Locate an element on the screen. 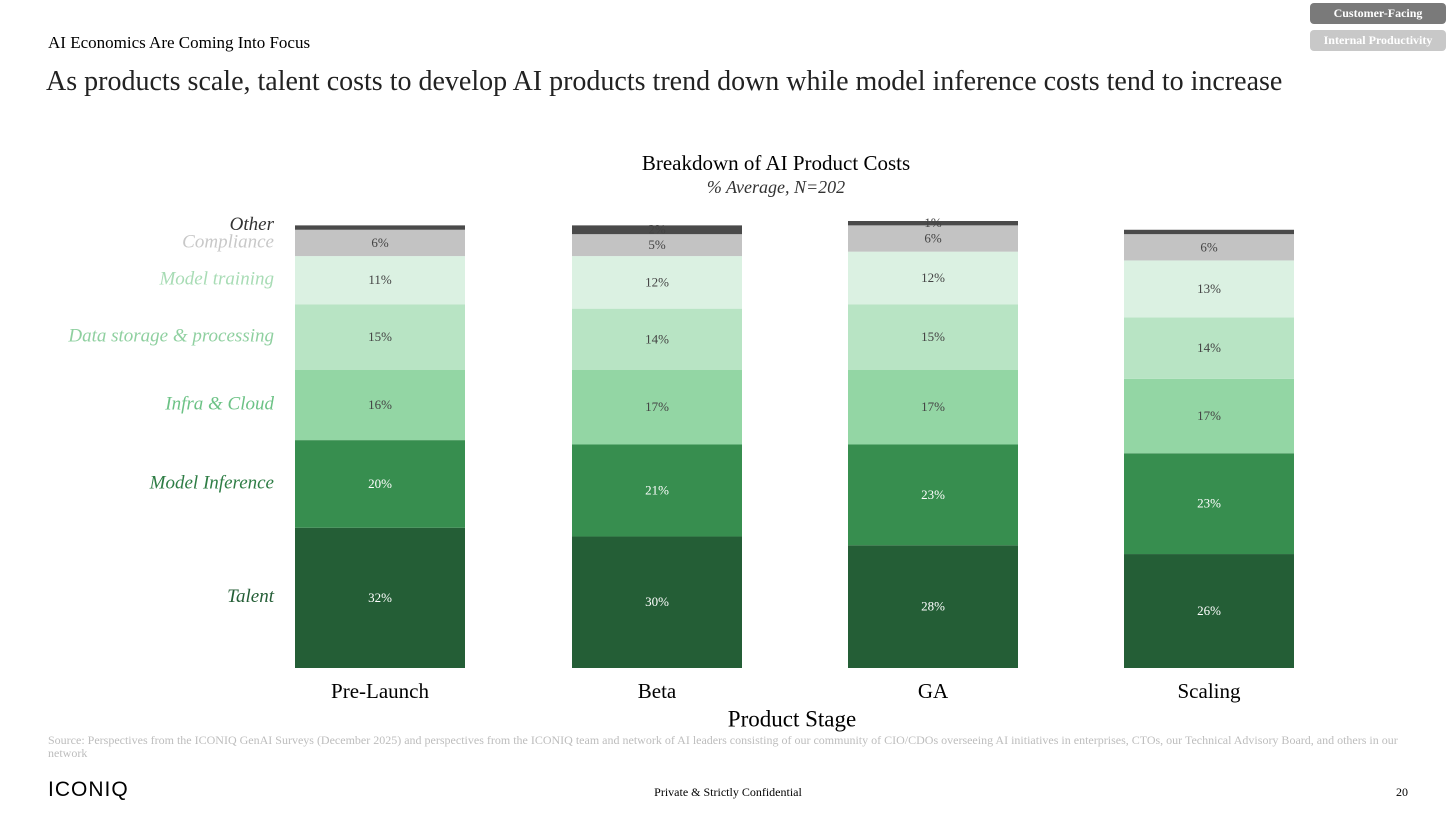 The width and height of the screenshot is (1456, 816). chart-subtitle: % Average, N=202 is located at coordinates (776, 187).